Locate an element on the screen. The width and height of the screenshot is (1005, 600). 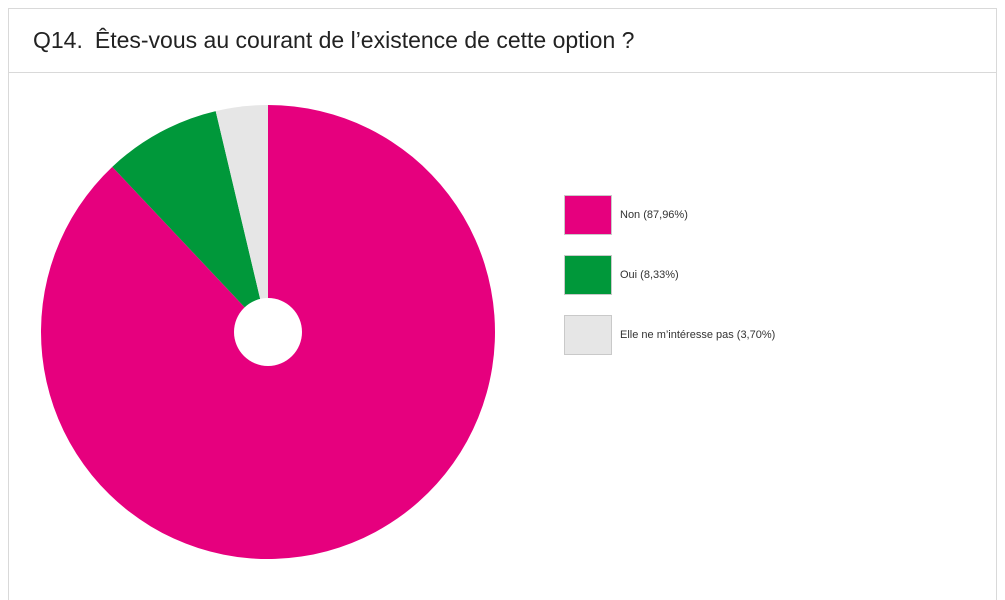
pie-slice-pas-interesse is located at coordinates (241, 218).